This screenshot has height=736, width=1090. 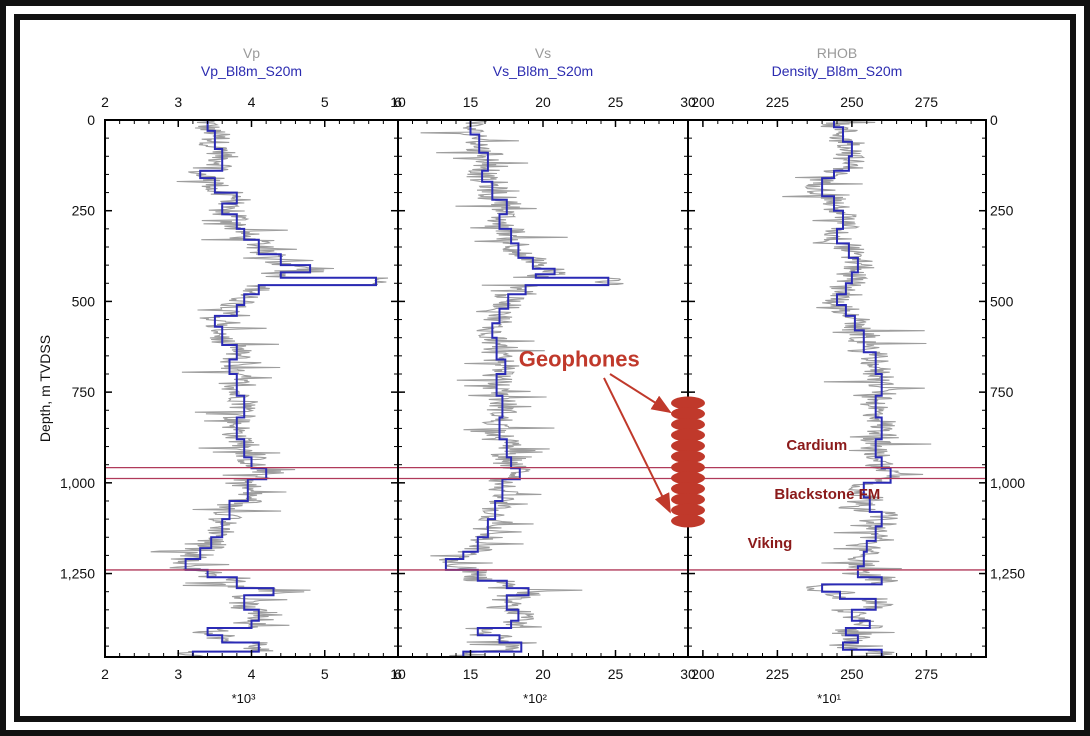 I want to click on depth-tick-label-left: 500, so click(x=84, y=301).